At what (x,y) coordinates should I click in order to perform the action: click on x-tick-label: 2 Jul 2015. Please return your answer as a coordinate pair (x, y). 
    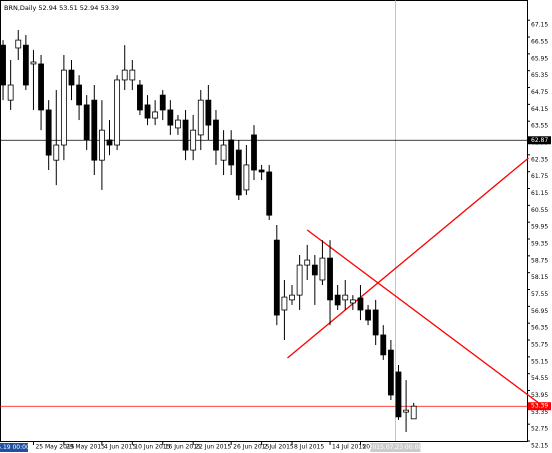
    Looking at the image, I should click on (279, 447).